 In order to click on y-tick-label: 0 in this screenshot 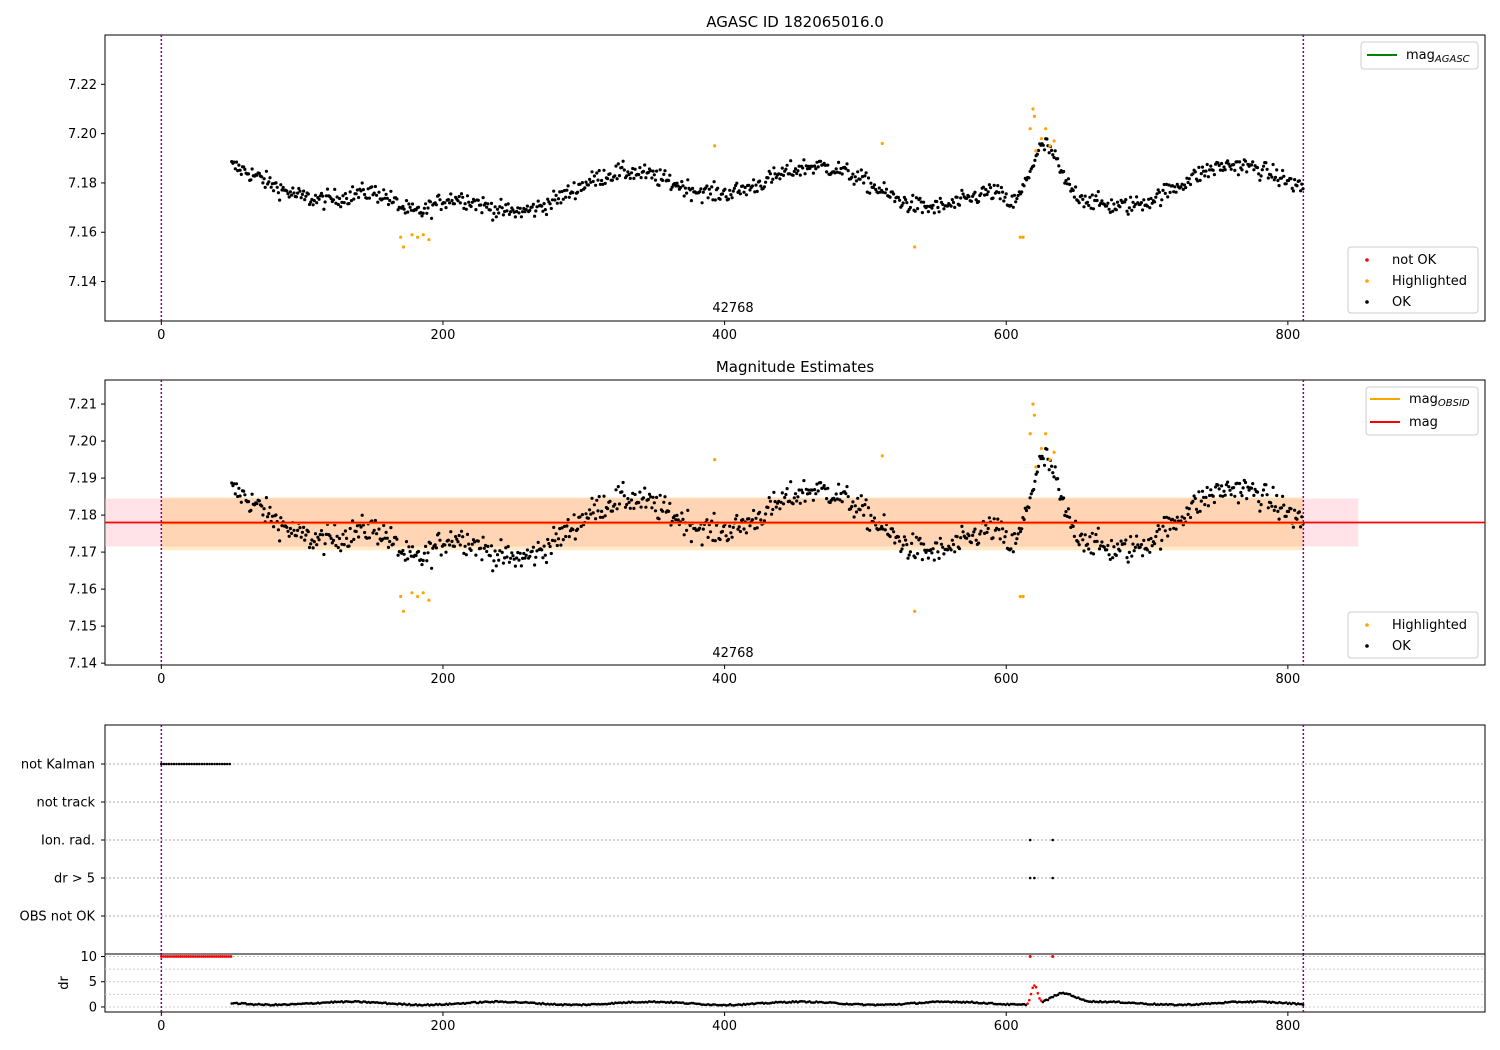, I will do `click(93, 1007)`.